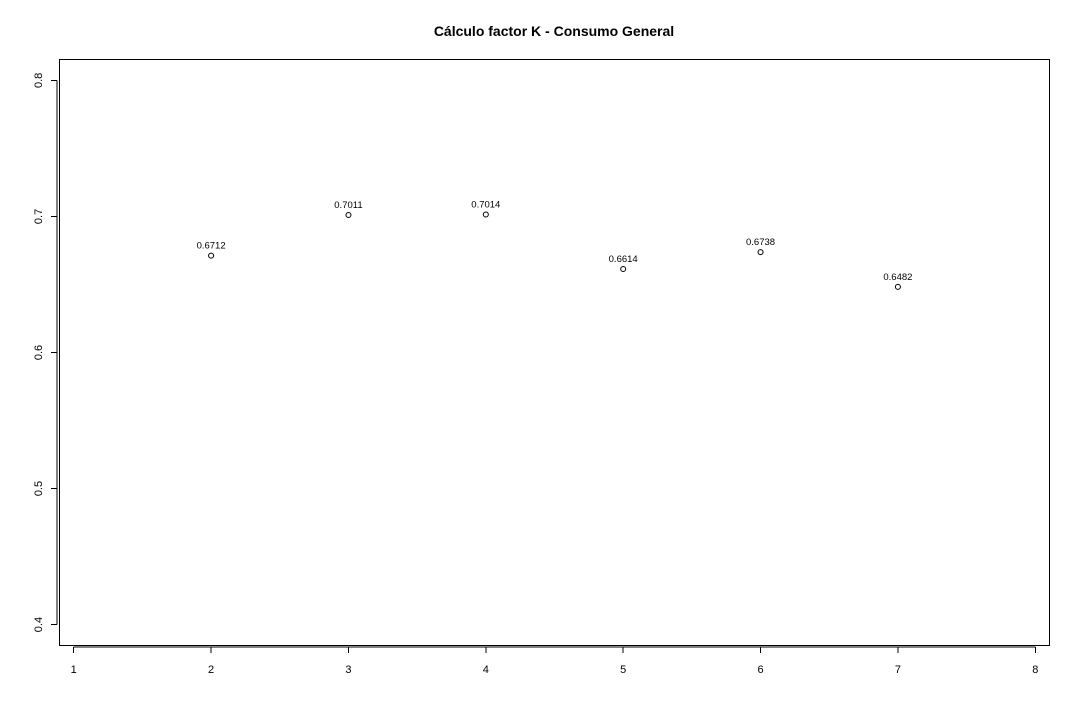 Image resolution: width=1080 pixels, height=720 pixels. What do you see at coordinates (348, 205) in the screenshot?
I see `data-label: 0.7011` at bounding box center [348, 205].